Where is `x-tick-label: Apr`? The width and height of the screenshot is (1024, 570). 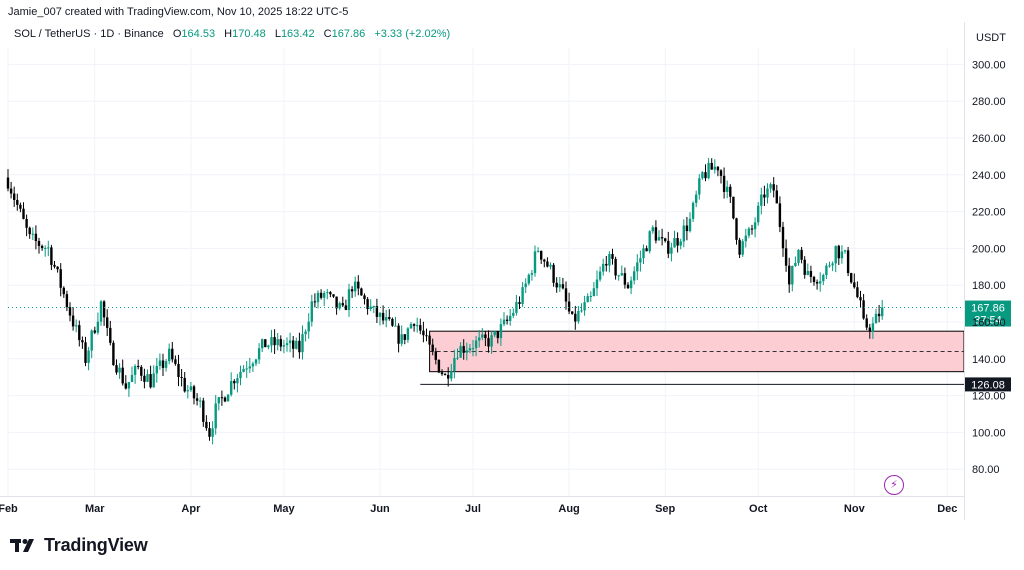
x-tick-label: Apr is located at coordinates (191, 509).